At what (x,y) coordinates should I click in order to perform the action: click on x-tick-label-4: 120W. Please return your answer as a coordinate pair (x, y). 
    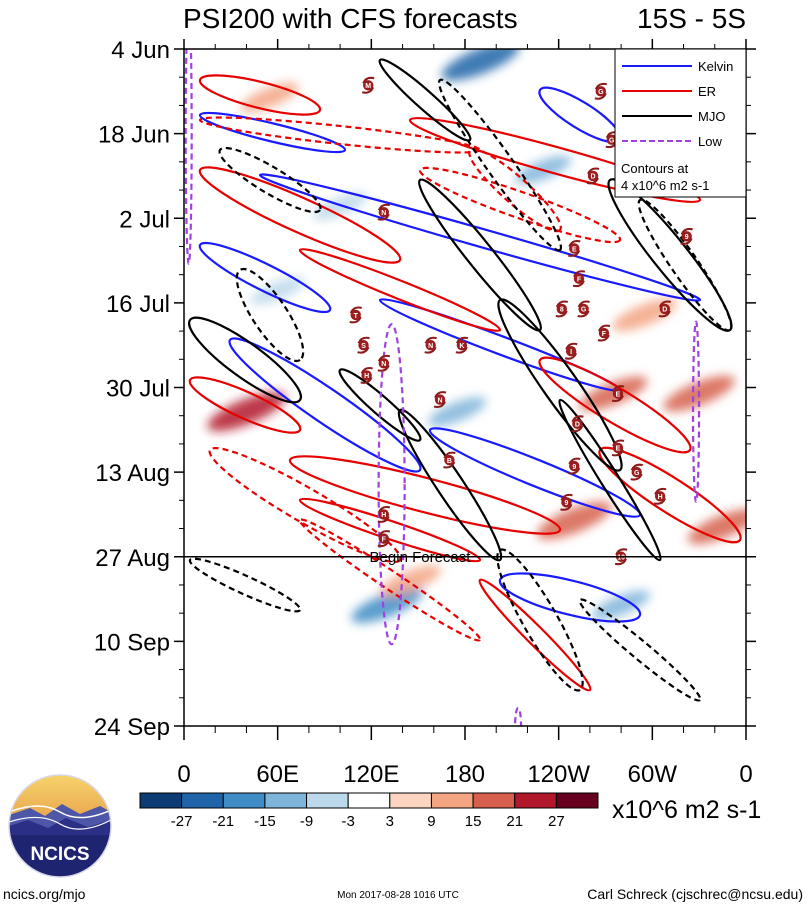
    Looking at the image, I should click on (558, 774).